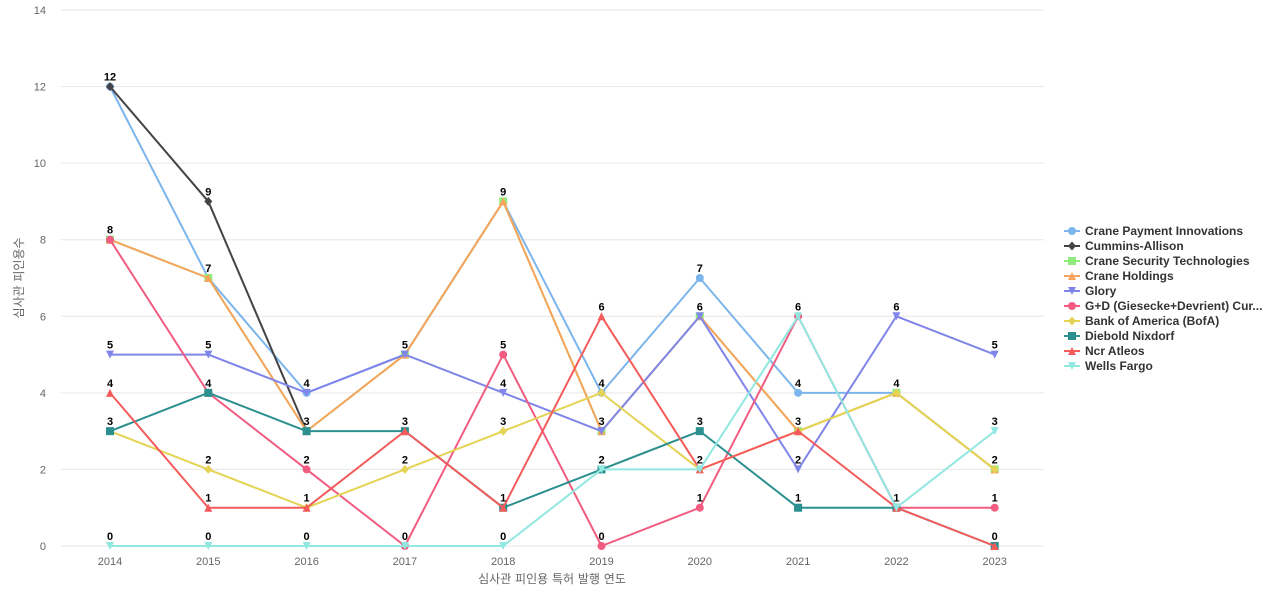 The height and width of the screenshot is (600, 1280). I want to click on legend-item: Ncr Atleos, so click(1104, 351).